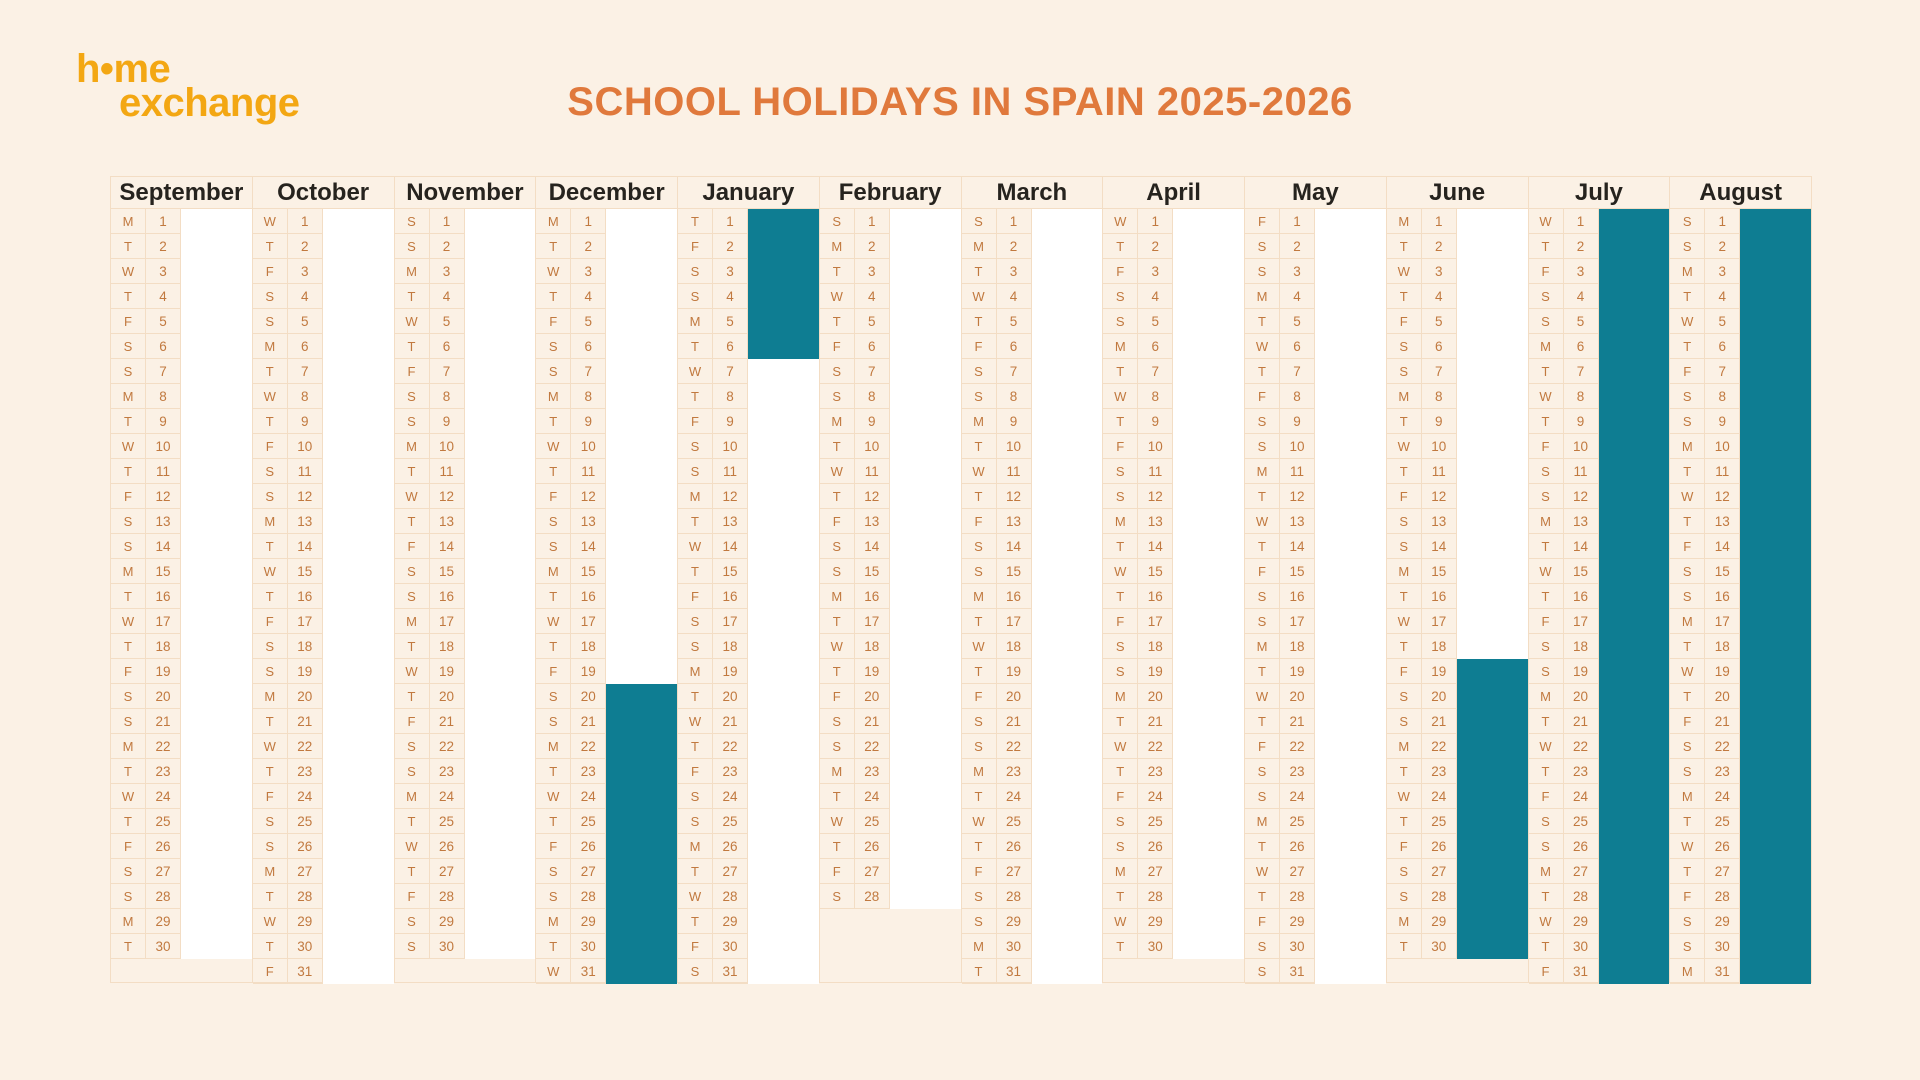  What do you see at coordinates (589, 696) in the screenshot?
I see `day-number: 20` at bounding box center [589, 696].